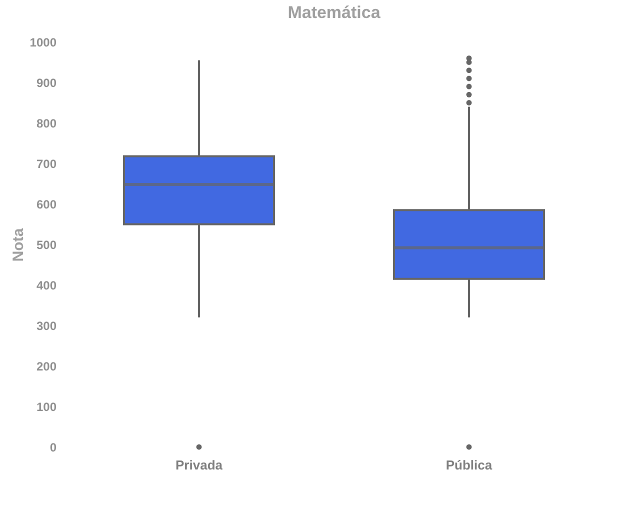  What do you see at coordinates (46, 326) in the screenshot?
I see `y-tick-label: 300` at bounding box center [46, 326].